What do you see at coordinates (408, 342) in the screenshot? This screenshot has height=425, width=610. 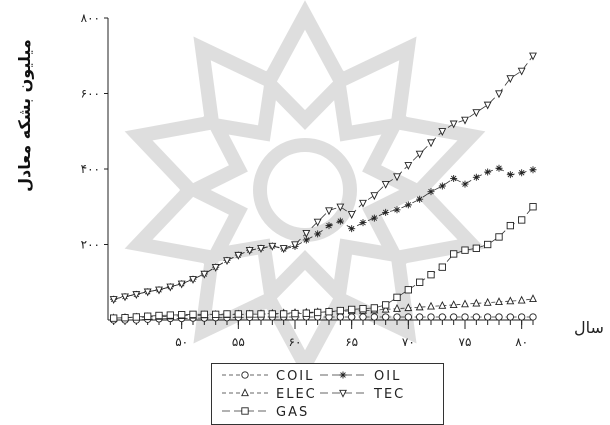 I see `x-tick-label: ۷۰` at bounding box center [408, 342].